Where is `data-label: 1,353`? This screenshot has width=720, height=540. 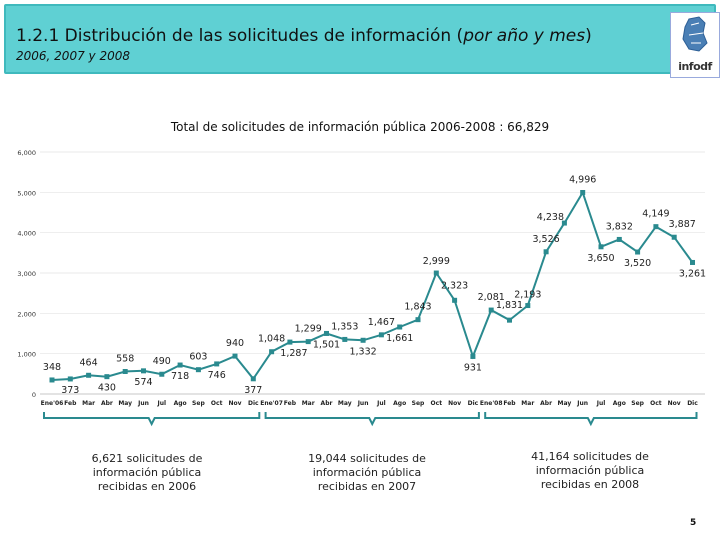 data-label: 1,353 is located at coordinates (344, 326).